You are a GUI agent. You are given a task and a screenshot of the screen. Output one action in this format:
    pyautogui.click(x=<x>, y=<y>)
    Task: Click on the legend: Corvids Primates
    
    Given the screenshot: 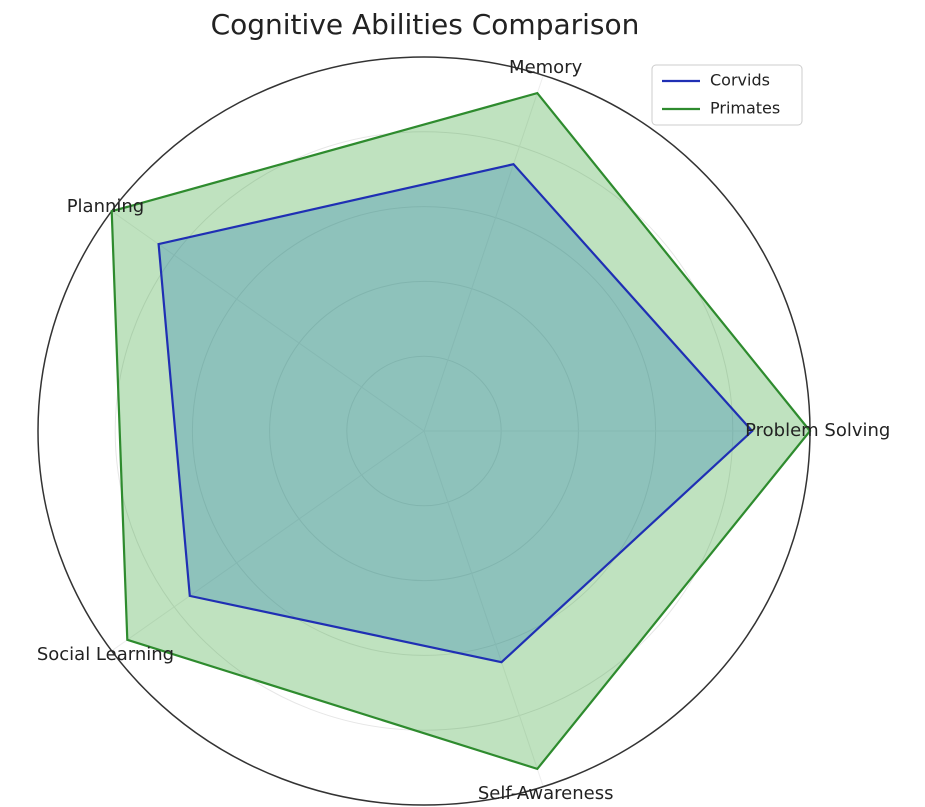 What is the action you would take?
    pyautogui.click(x=727, y=95)
    